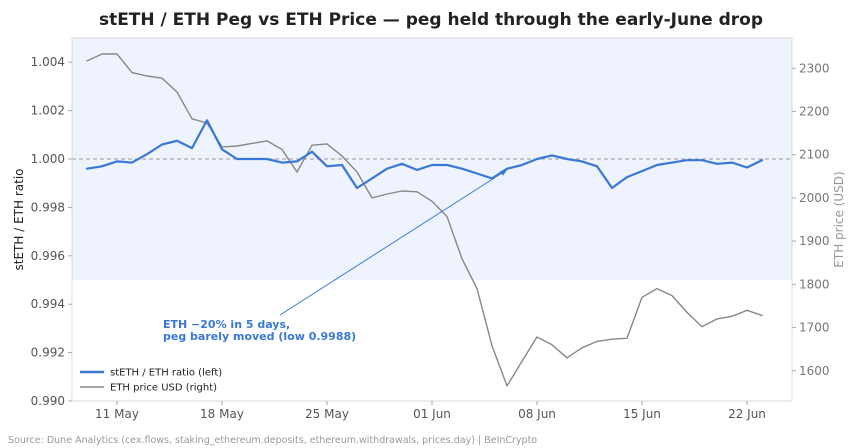 The width and height of the screenshot is (860, 448). Describe the element at coordinates (48, 256) in the screenshot. I see `left-tick-label: 0.996` at that location.